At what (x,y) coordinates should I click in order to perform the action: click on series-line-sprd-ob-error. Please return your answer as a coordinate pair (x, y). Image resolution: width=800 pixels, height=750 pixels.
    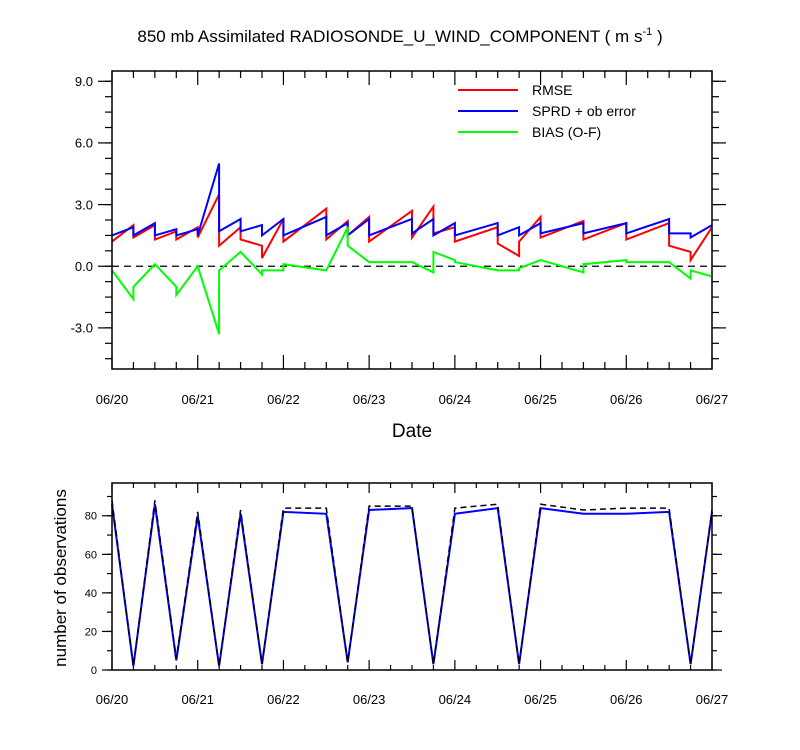
    Looking at the image, I should click on (412, 201).